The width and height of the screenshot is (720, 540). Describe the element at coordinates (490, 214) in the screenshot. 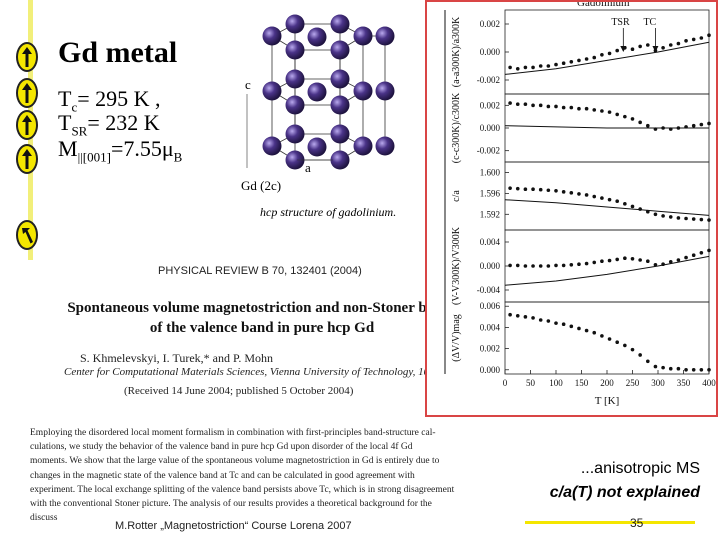

I see `y-tick-label: 1.592` at that location.